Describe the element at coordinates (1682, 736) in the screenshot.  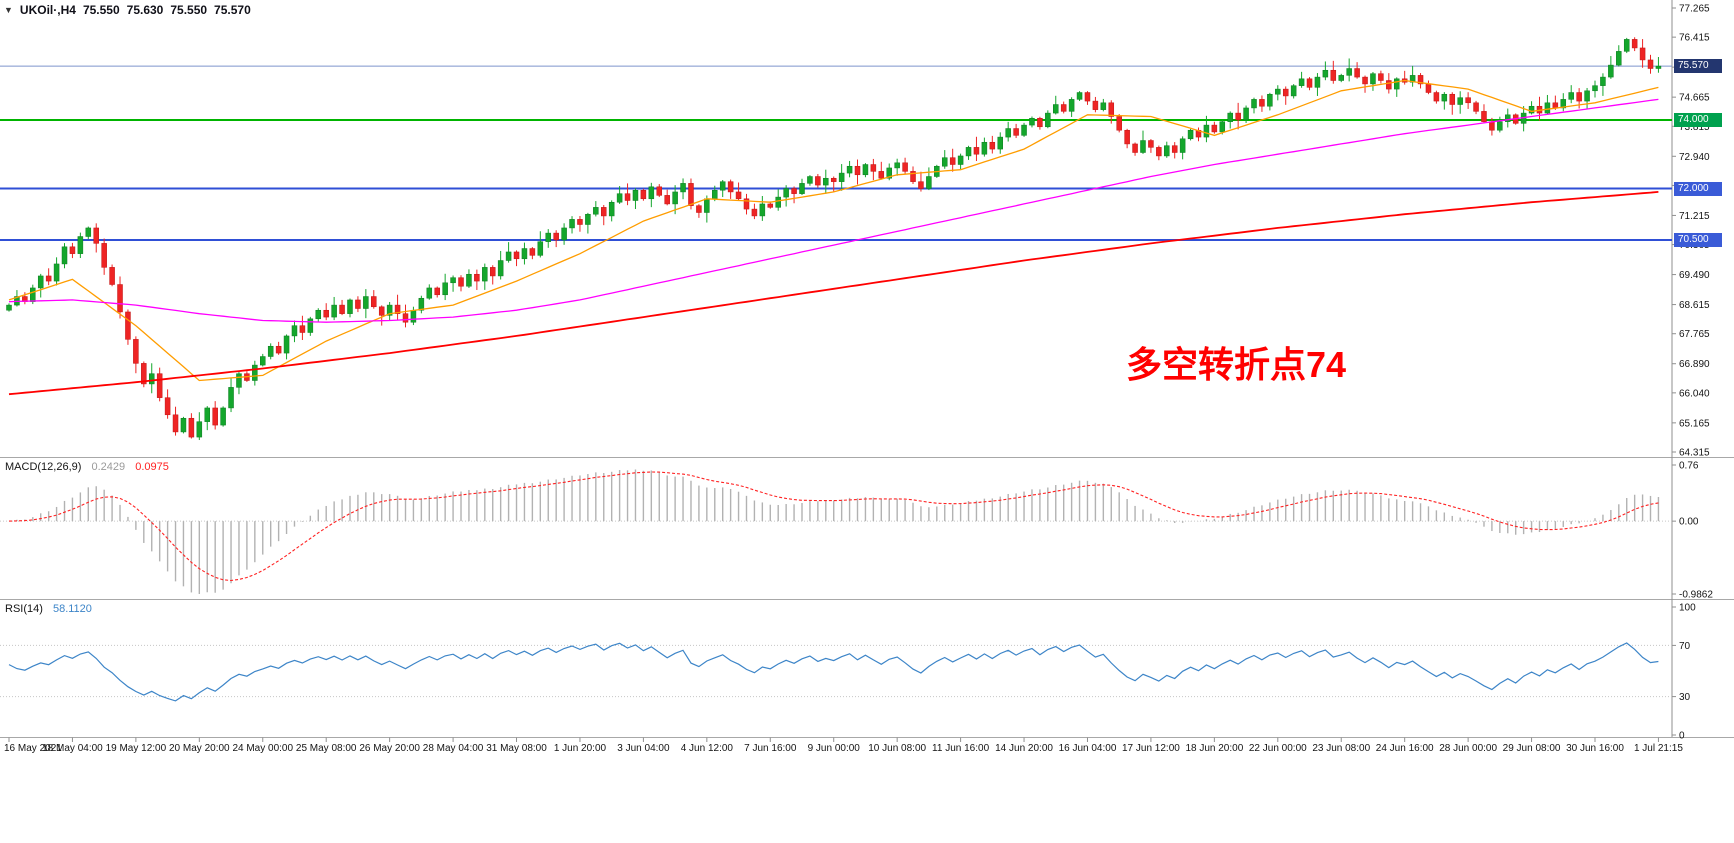
I see `svg-text: 0` at that location.